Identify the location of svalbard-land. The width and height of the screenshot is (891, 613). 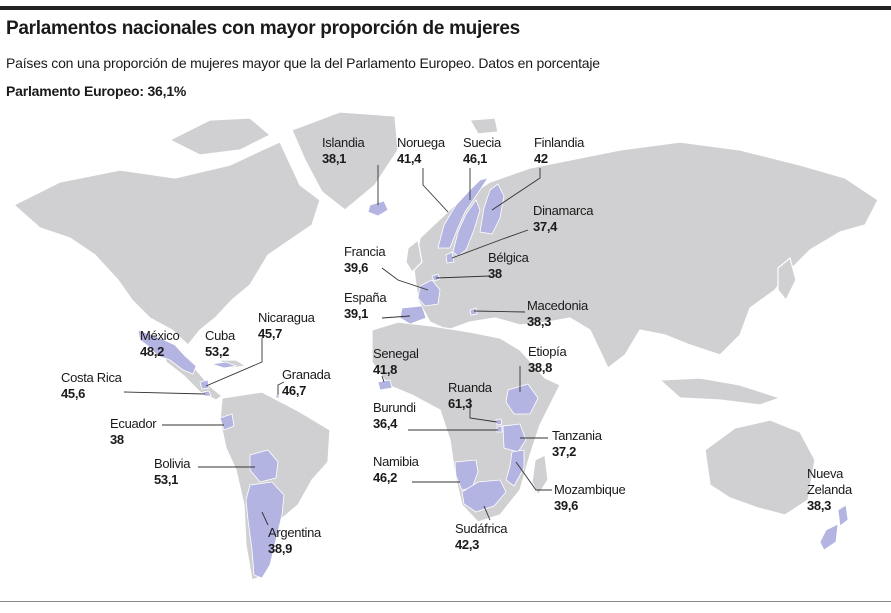
(484, 126).